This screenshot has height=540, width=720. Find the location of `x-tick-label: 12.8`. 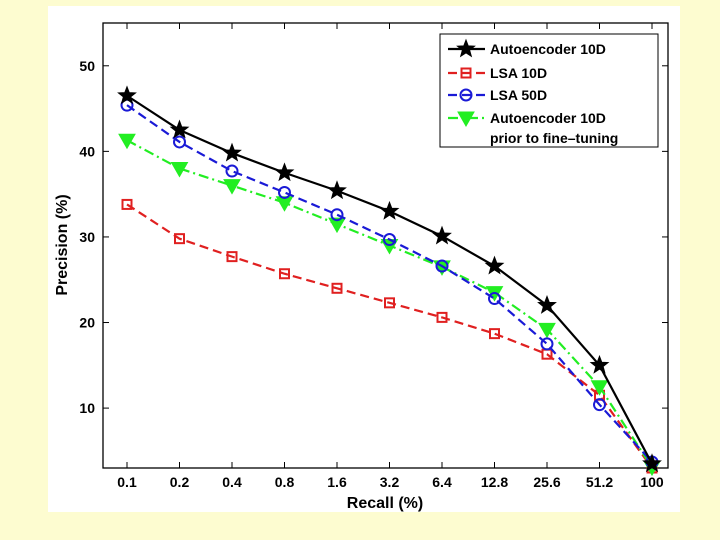

x-tick-label: 12.8 is located at coordinates (494, 482).